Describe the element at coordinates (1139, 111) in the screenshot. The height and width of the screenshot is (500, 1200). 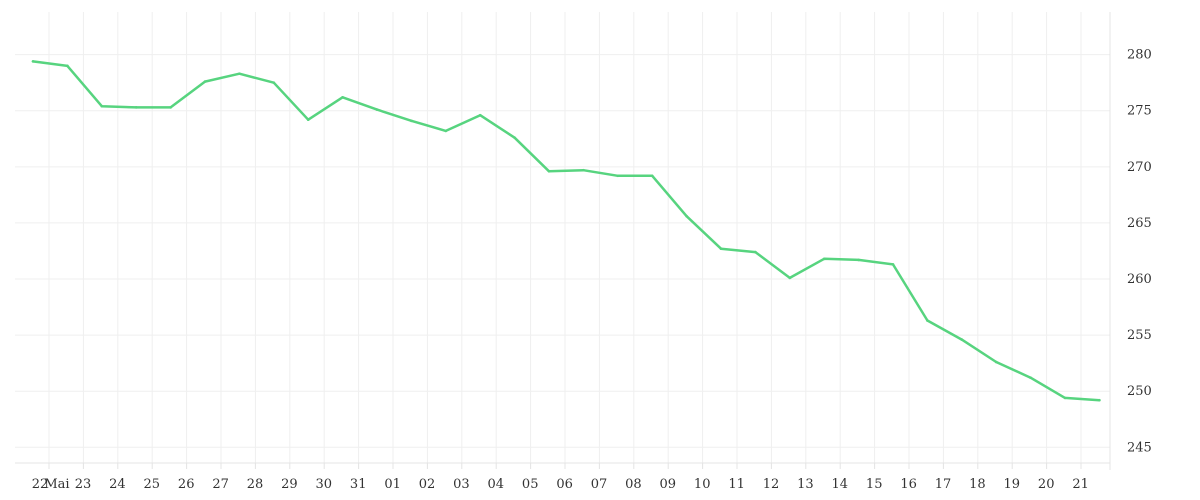
I see `y-tick-label: 275` at that location.